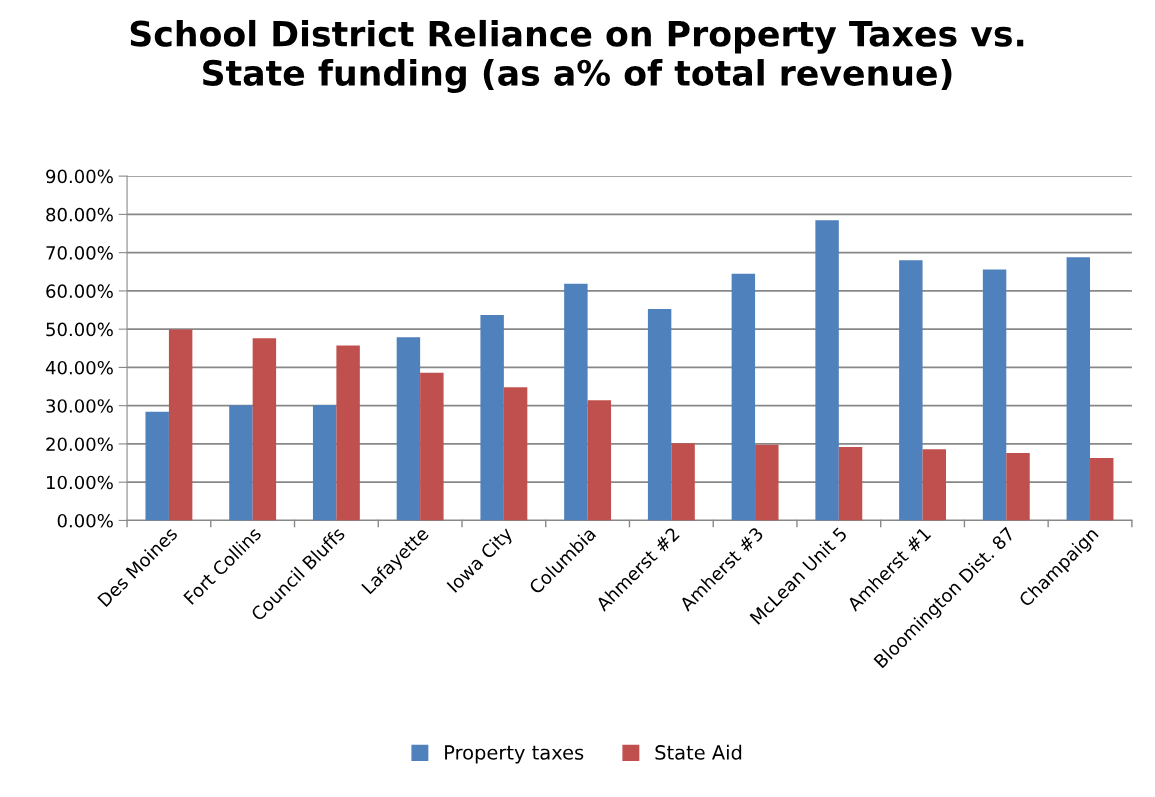 The height and width of the screenshot is (797, 1155). Describe the element at coordinates (79, 406) in the screenshot. I see `y-tick-label: 30.00%` at that location.